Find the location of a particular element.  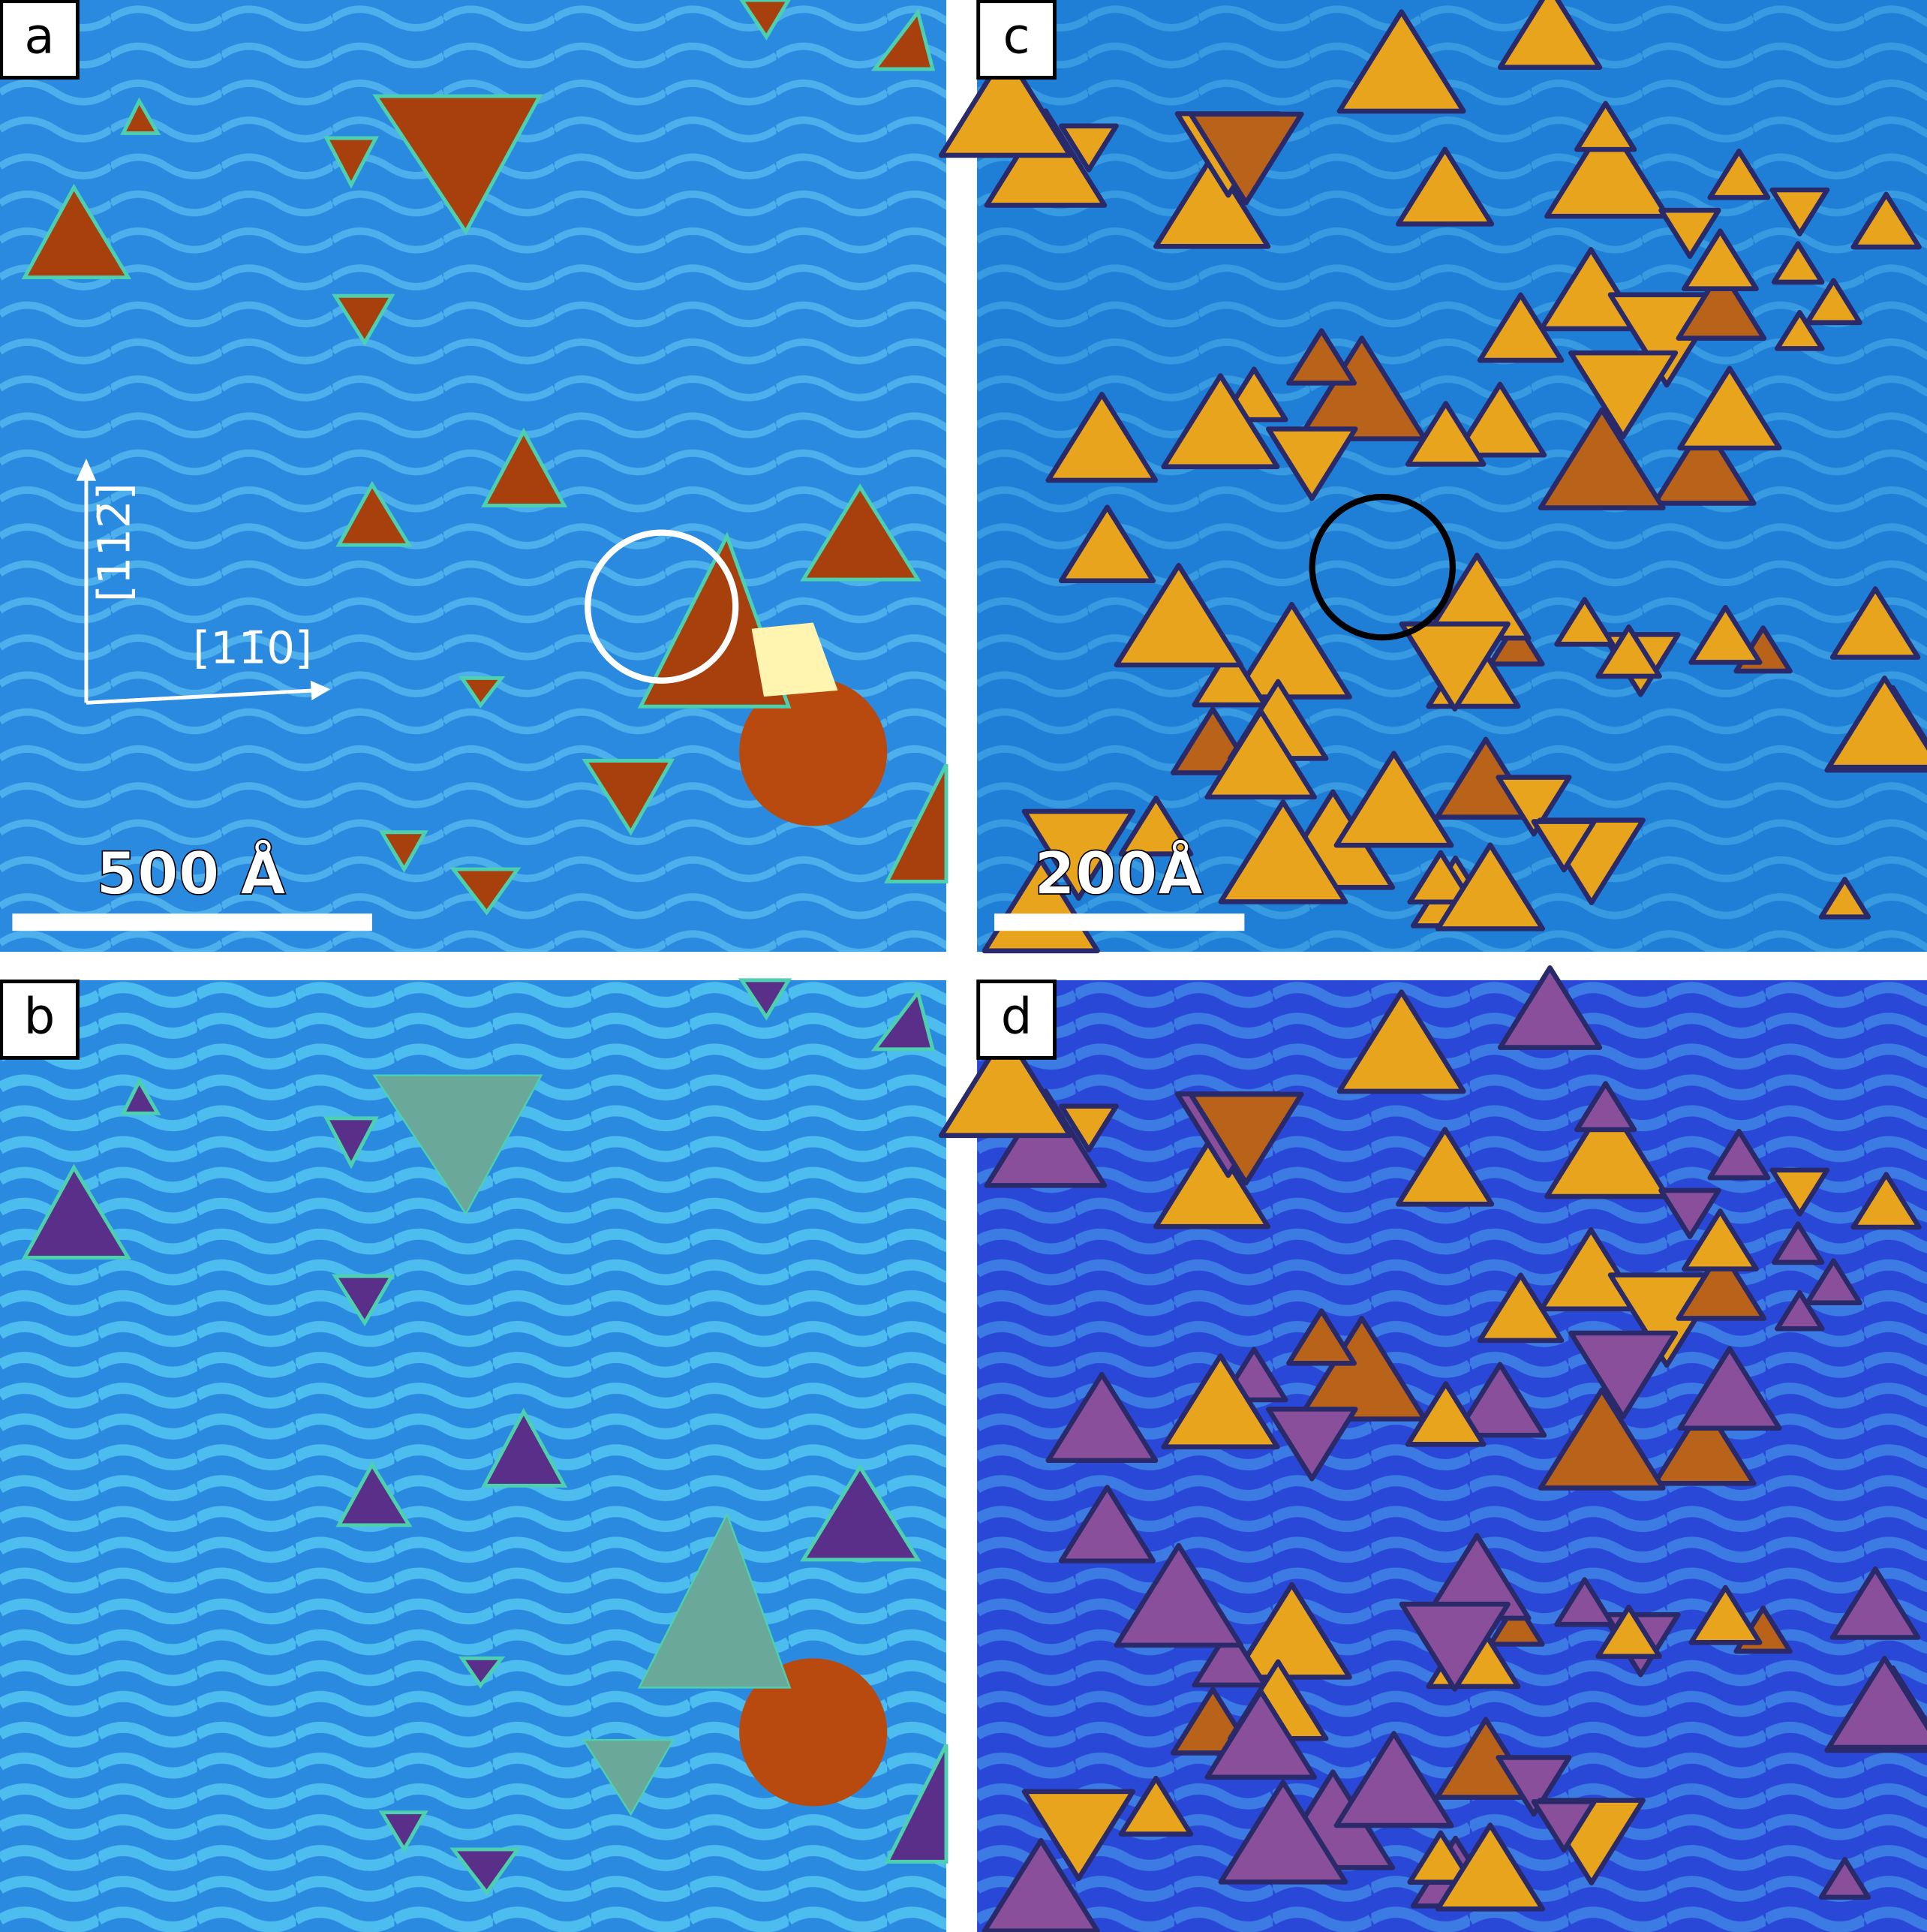

bright-patch is located at coordinates (794, 659).